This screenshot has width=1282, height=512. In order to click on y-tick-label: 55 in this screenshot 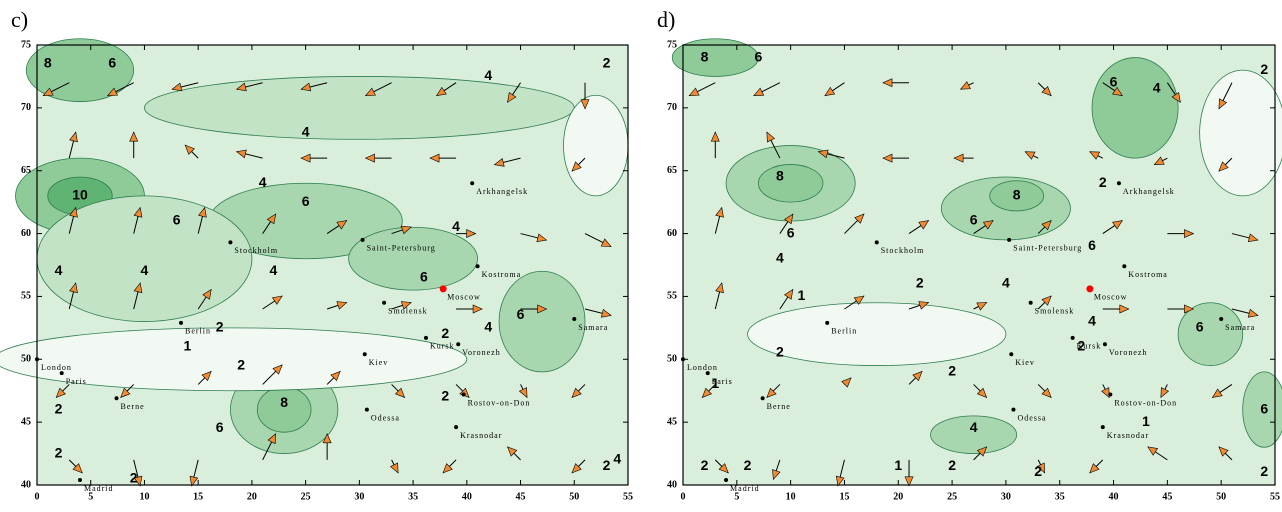, I will do `click(26, 296)`.